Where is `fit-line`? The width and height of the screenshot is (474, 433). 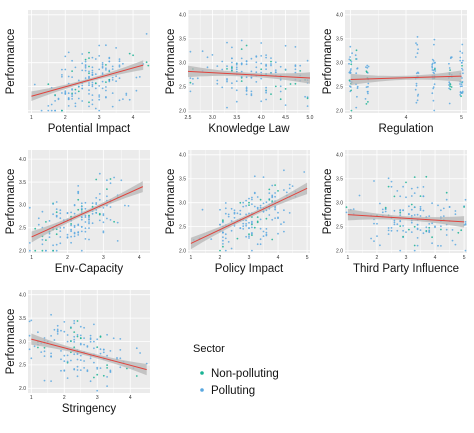 fit-line is located at coordinates (87, 212).